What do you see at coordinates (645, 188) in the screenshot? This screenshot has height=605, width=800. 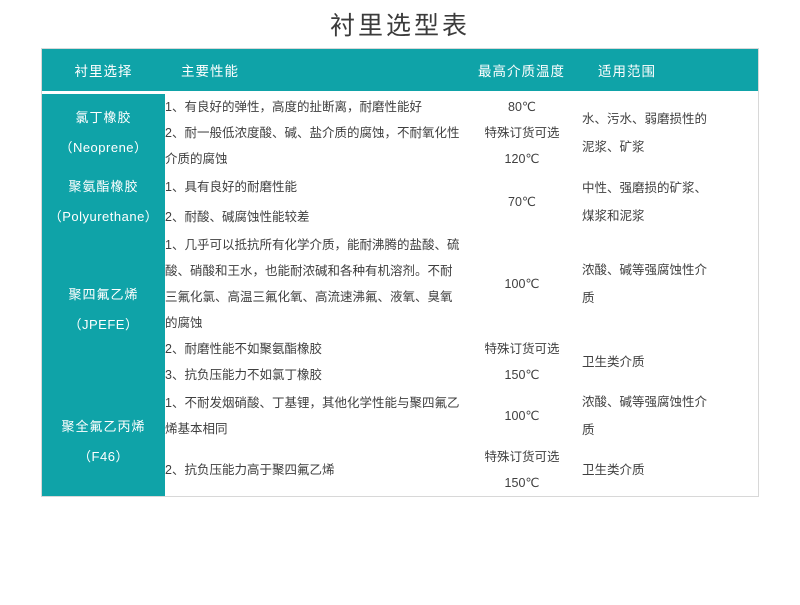 I see `scope-line: 中性、强磨损的矿浆、` at bounding box center [645, 188].